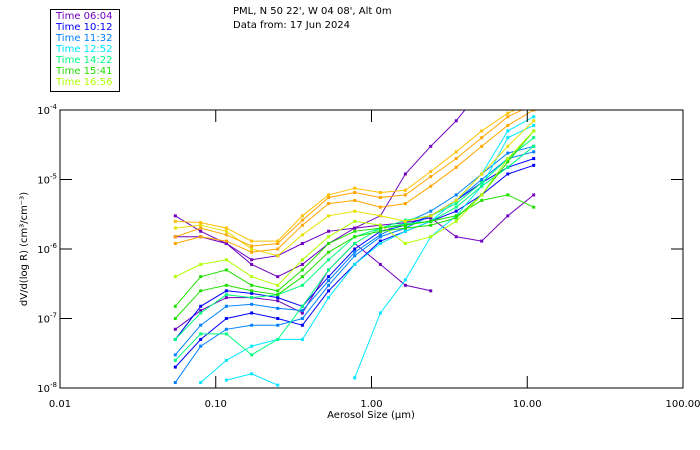 The image size is (700, 450). I want to click on legend-item: Time 15:41, so click(84, 71).